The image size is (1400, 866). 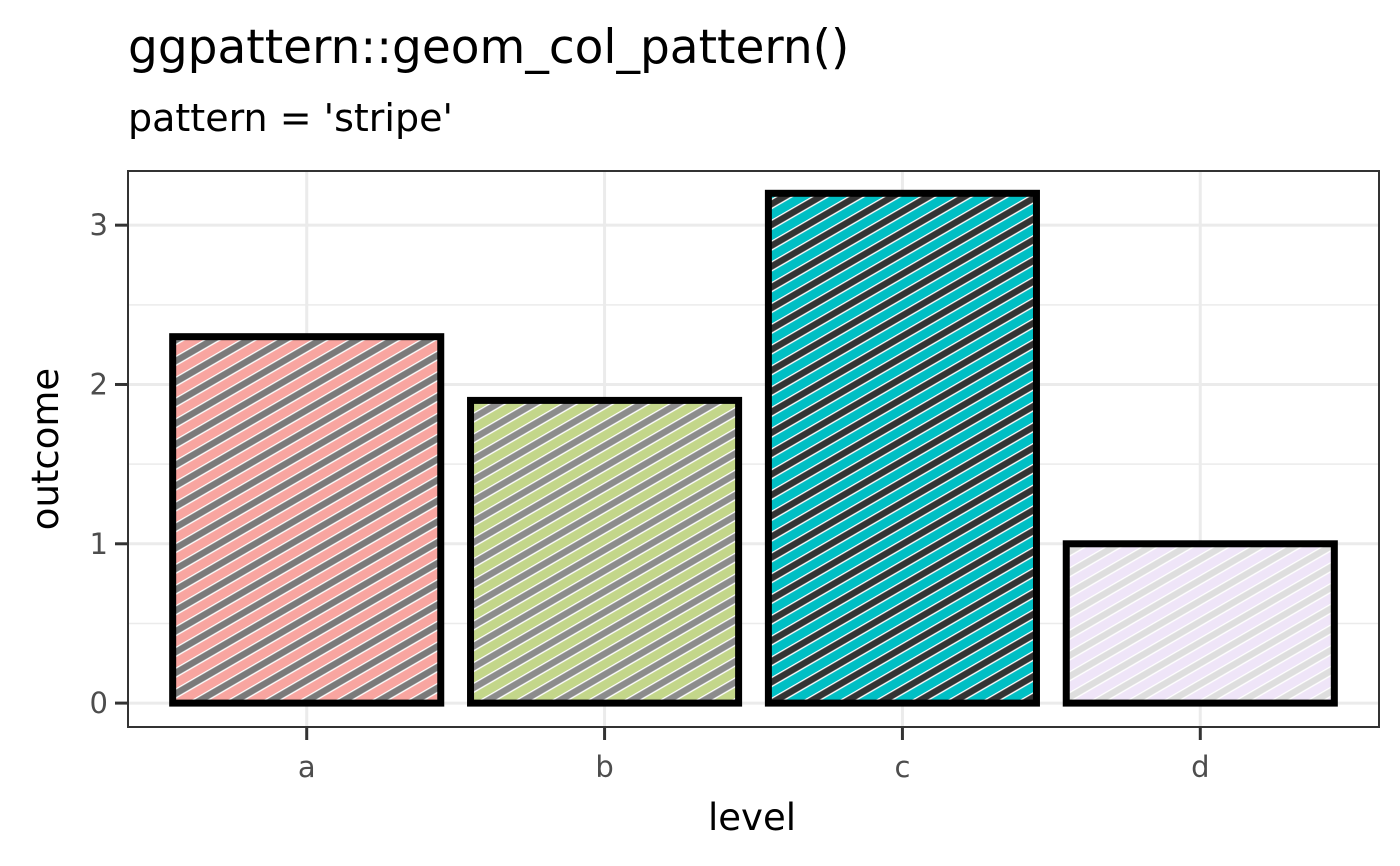 I want to click on y-tick-label: 3, so click(x=99, y=225).